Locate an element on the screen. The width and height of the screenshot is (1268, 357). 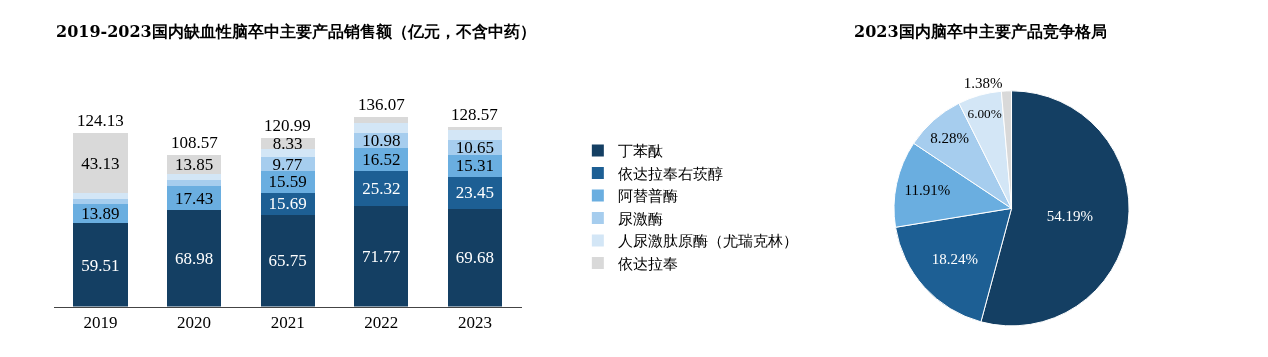
data-label: 15.31 is located at coordinates (475, 166).